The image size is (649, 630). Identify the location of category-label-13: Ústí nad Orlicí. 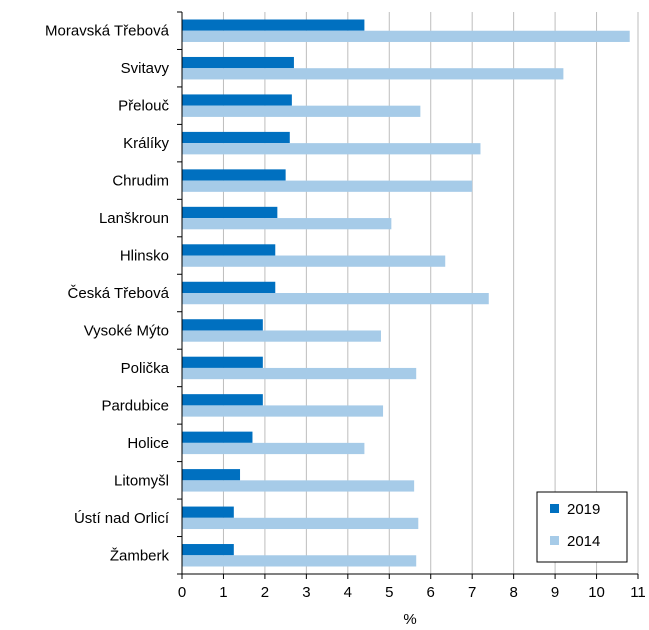
(122, 518).